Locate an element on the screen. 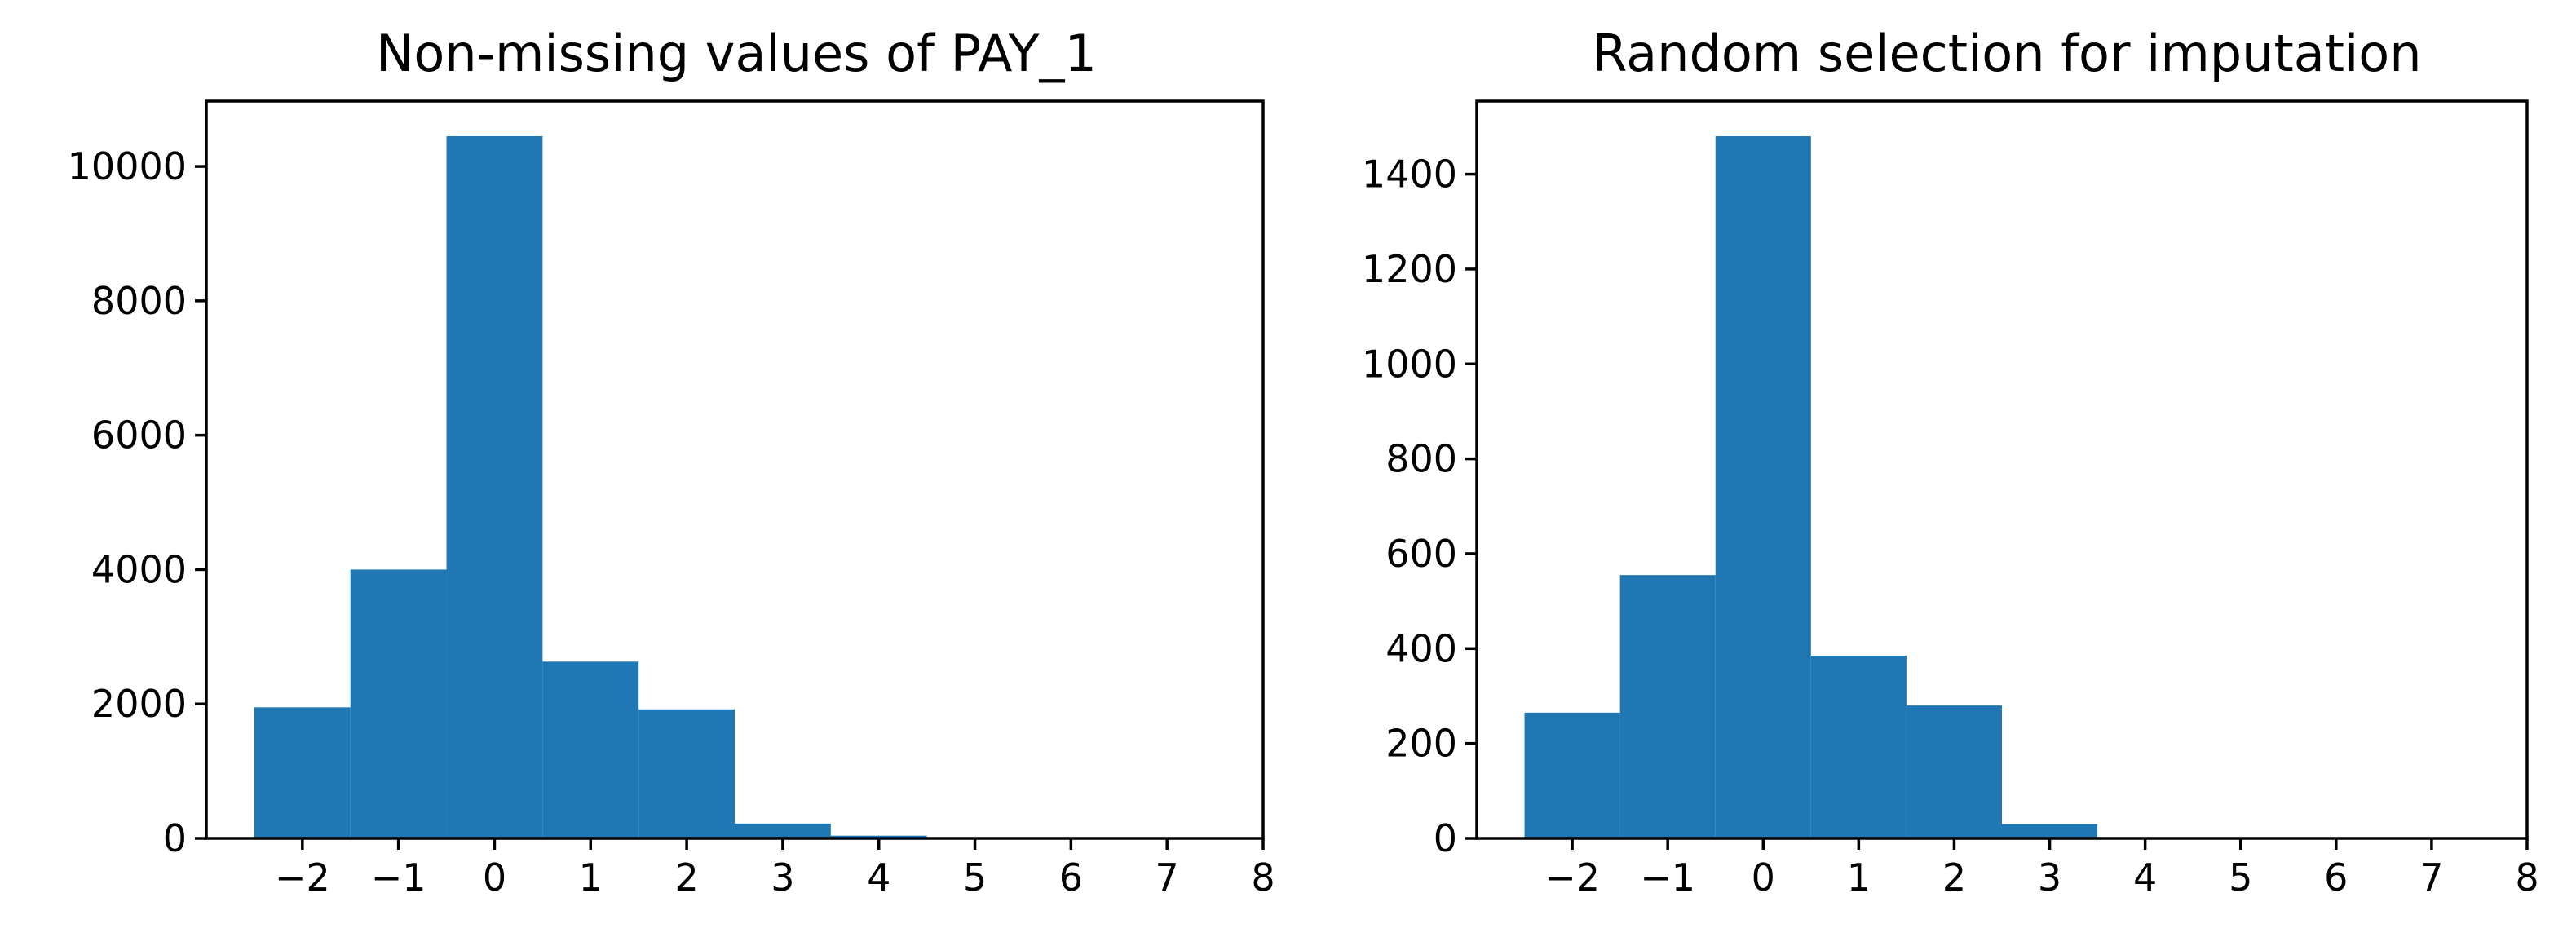  y-tick-label: 4000 is located at coordinates (139, 569).